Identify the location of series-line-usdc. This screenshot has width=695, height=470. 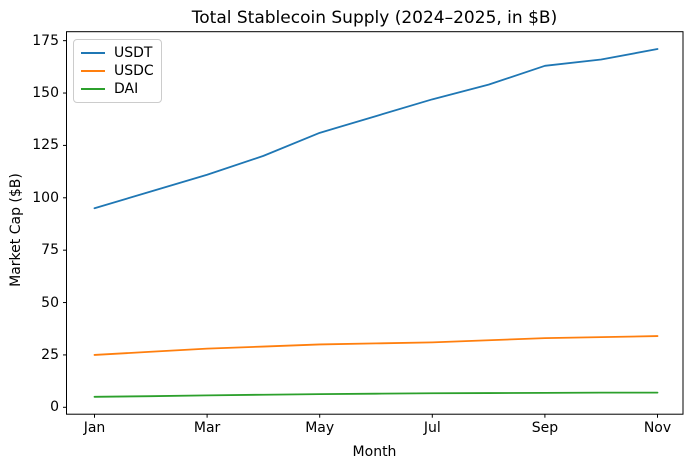
(376, 345).